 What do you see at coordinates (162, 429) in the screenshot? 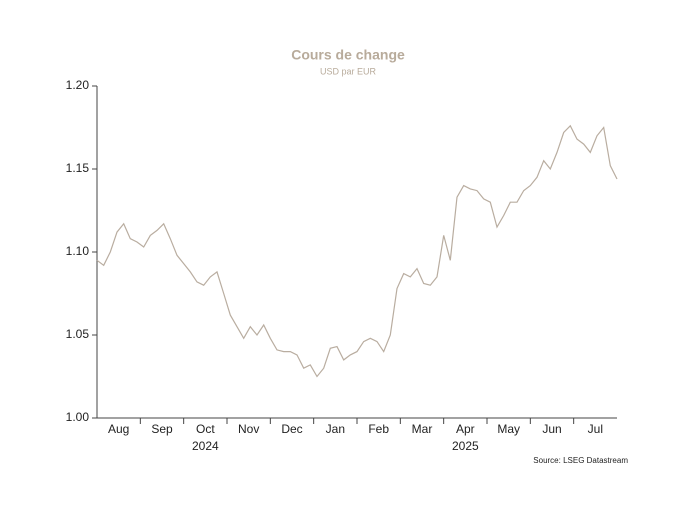
I see `x-tick-label: Sep` at bounding box center [162, 429].